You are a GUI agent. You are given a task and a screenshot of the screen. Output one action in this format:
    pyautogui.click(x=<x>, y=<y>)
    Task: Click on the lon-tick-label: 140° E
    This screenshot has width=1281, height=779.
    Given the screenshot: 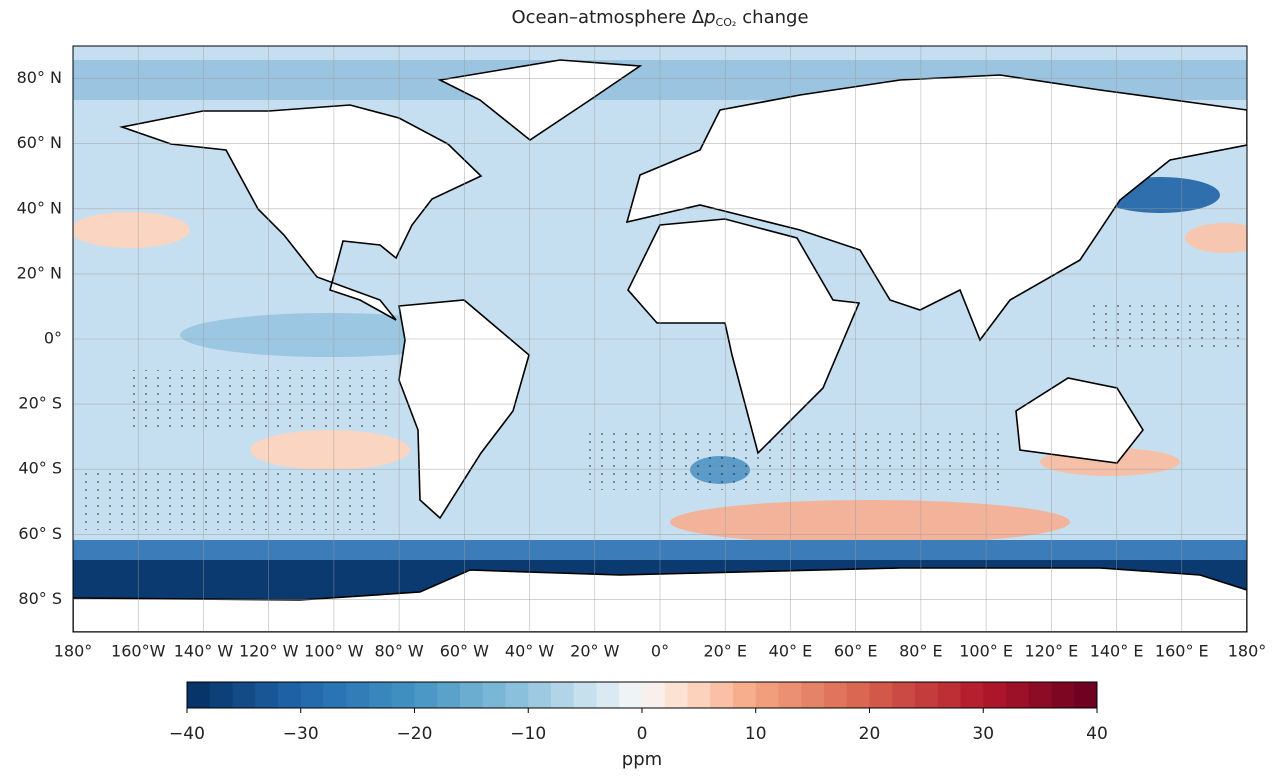 What is the action you would take?
    pyautogui.click(x=1117, y=651)
    